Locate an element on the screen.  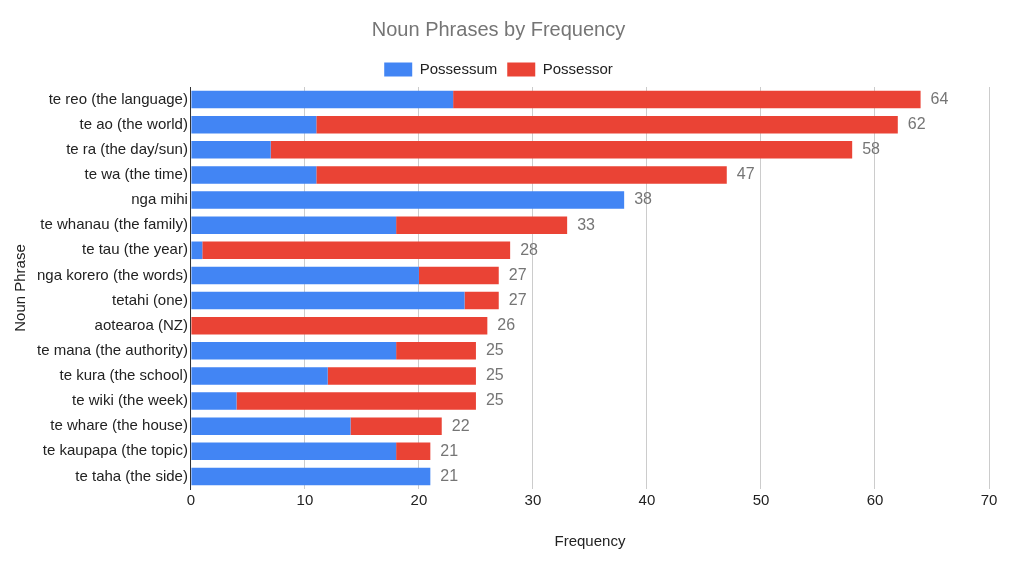
y-tick-label: te whare (the house) is located at coordinates (119, 425).